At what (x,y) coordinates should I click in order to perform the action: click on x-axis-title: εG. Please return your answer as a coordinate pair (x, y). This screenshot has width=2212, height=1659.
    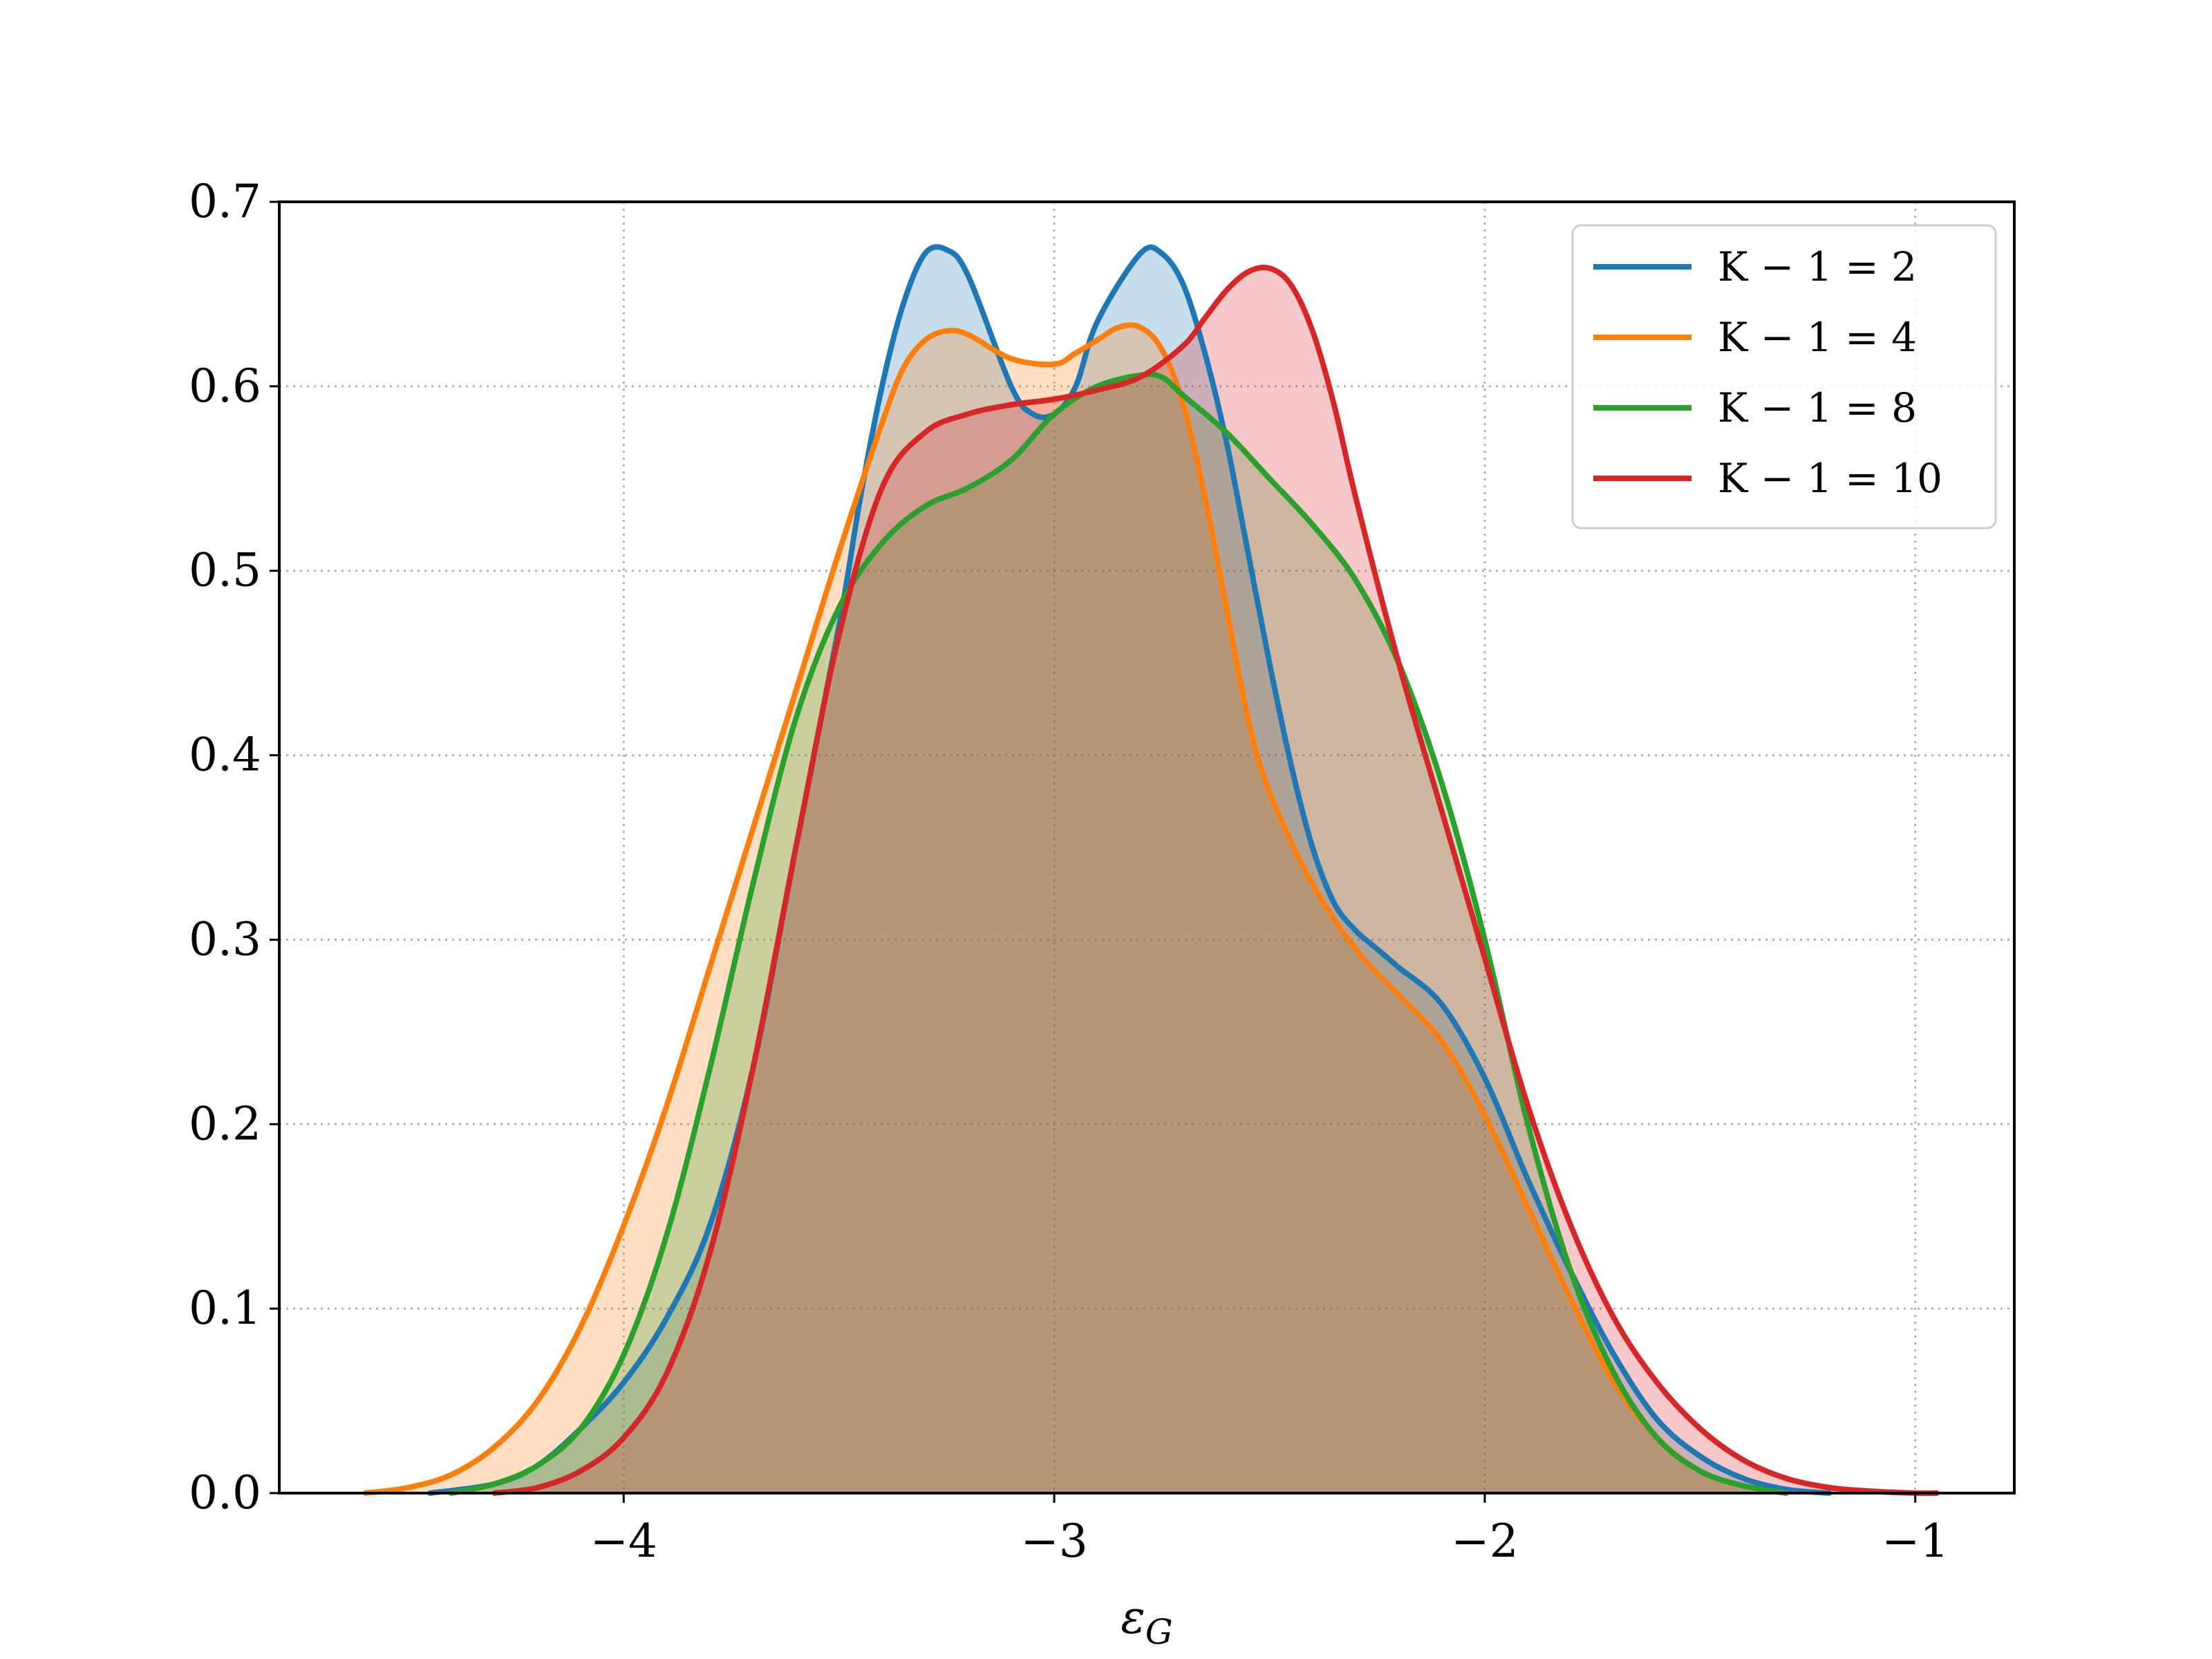
    Looking at the image, I should click on (1146, 1621).